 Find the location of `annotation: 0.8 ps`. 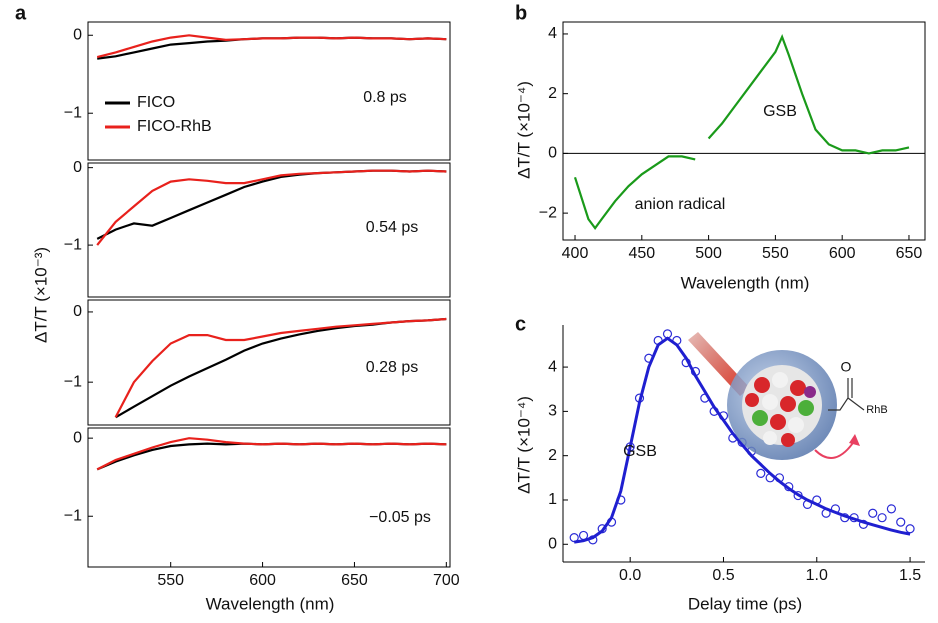

annotation: 0.8 ps is located at coordinates (385, 97).